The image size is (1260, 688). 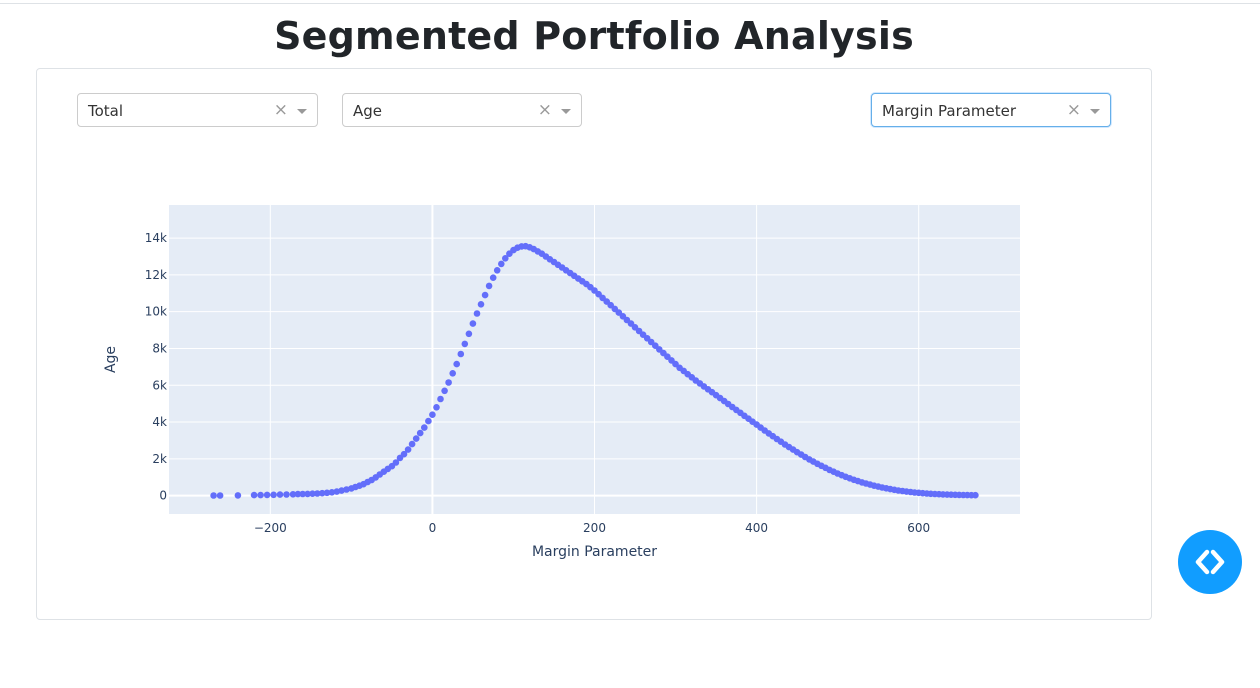 I want to click on x-axis-ticks: −200 0 200 400 600, so click(x=592, y=528).